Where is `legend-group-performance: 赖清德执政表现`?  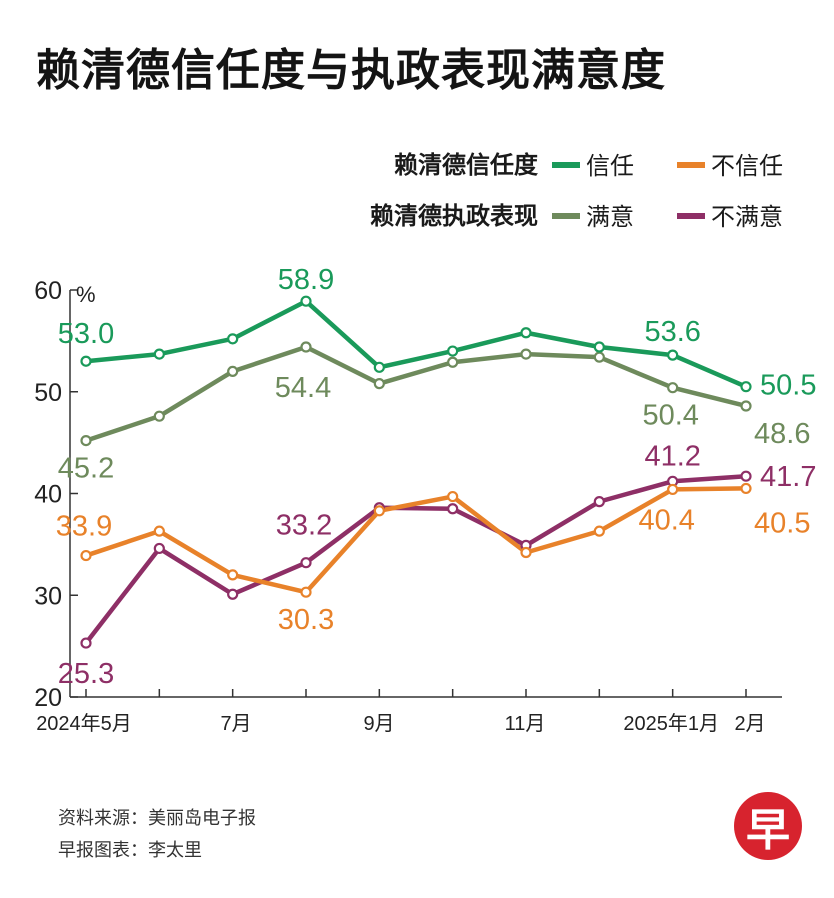
legend-group-performance: 赖清德执政表现 is located at coordinates (454, 216).